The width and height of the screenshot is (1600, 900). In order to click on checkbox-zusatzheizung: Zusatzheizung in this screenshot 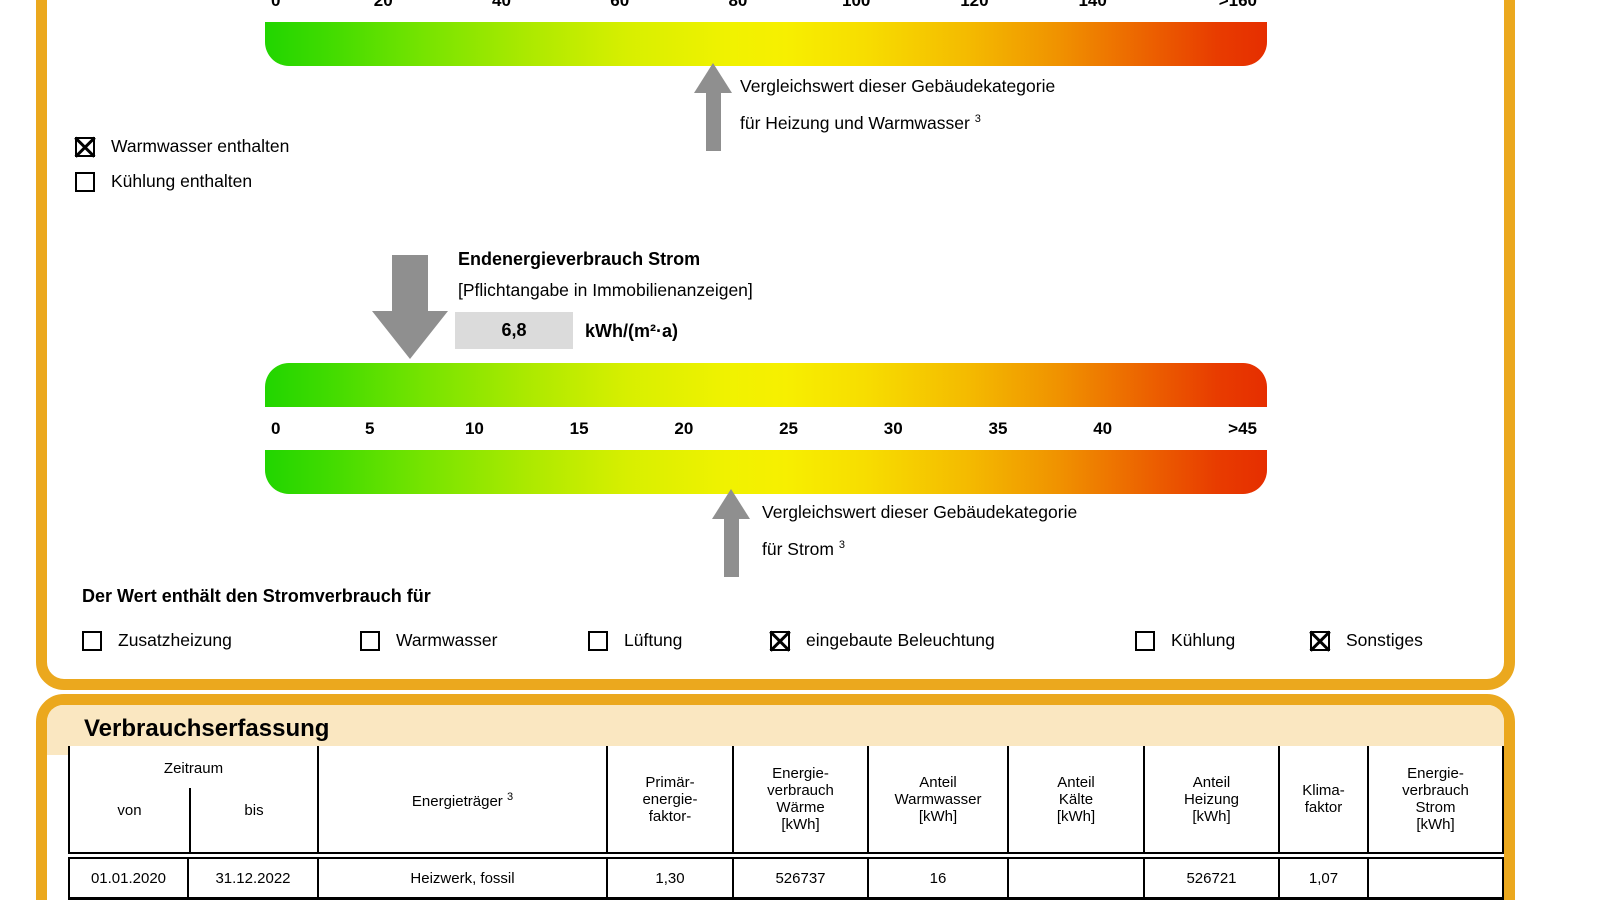, I will do `click(157, 640)`.